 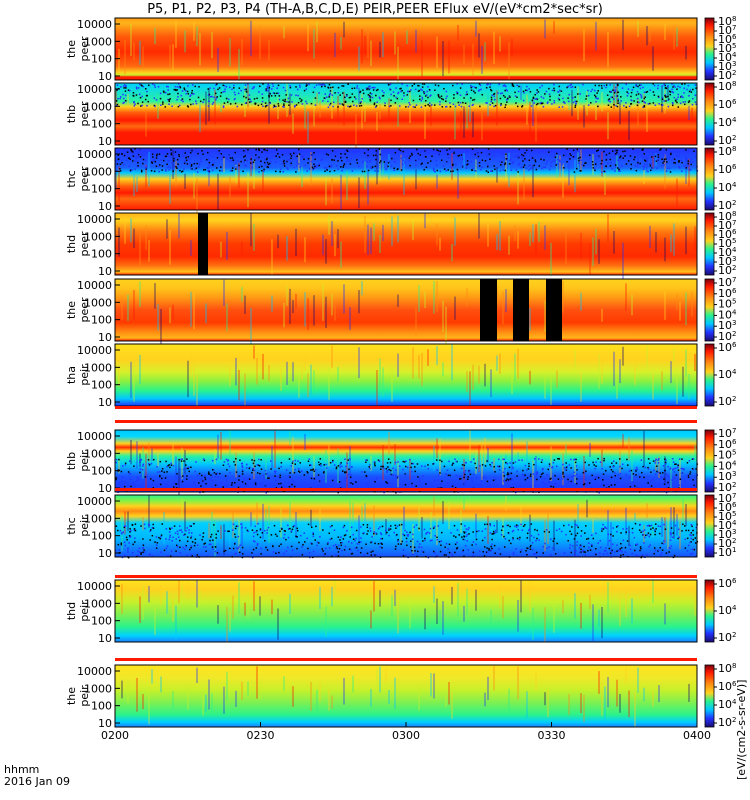 What do you see at coordinates (37, 781) in the screenshot?
I see `x-axis-label-date: 2016 Jan 09` at bounding box center [37, 781].